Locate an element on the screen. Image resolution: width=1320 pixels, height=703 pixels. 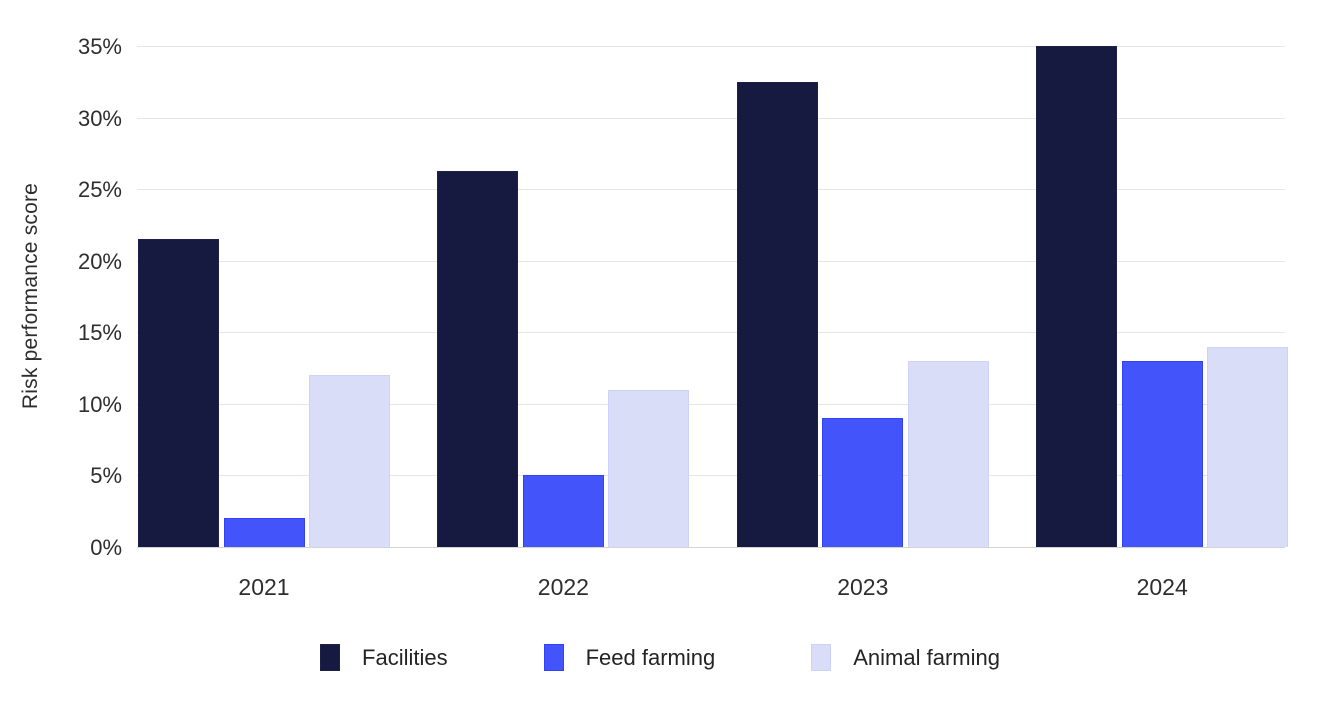
y-tick-label-0: 0% is located at coordinates (106, 547).